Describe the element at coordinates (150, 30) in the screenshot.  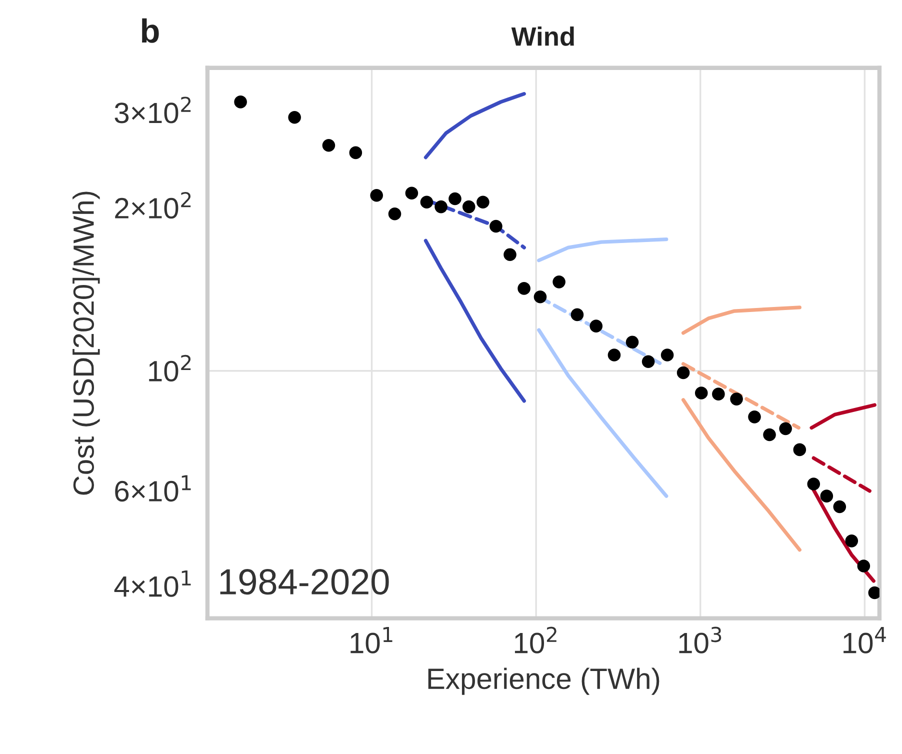
I see `text: b` at that location.